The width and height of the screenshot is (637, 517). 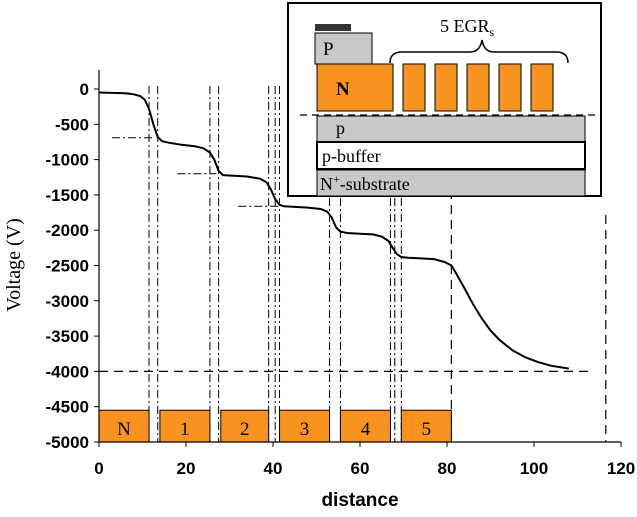 What do you see at coordinates (360, 468) in the screenshot?
I see `x-tick-label: 60` at bounding box center [360, 468].